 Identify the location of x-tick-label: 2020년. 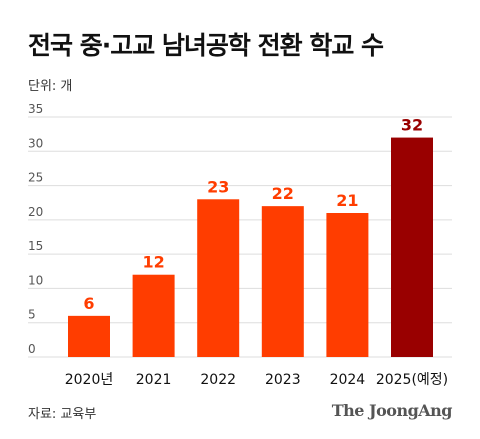
(89, 380).